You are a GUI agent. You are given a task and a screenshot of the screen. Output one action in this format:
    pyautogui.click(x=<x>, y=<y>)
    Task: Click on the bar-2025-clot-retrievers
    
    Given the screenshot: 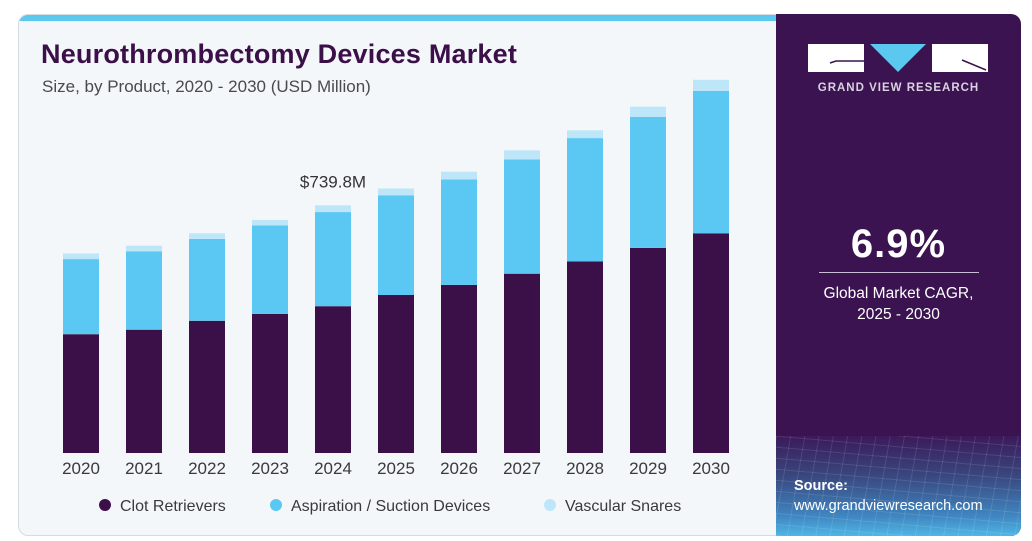 What is the action you would take?
    pyautogui.click(x=396, y=374)
    